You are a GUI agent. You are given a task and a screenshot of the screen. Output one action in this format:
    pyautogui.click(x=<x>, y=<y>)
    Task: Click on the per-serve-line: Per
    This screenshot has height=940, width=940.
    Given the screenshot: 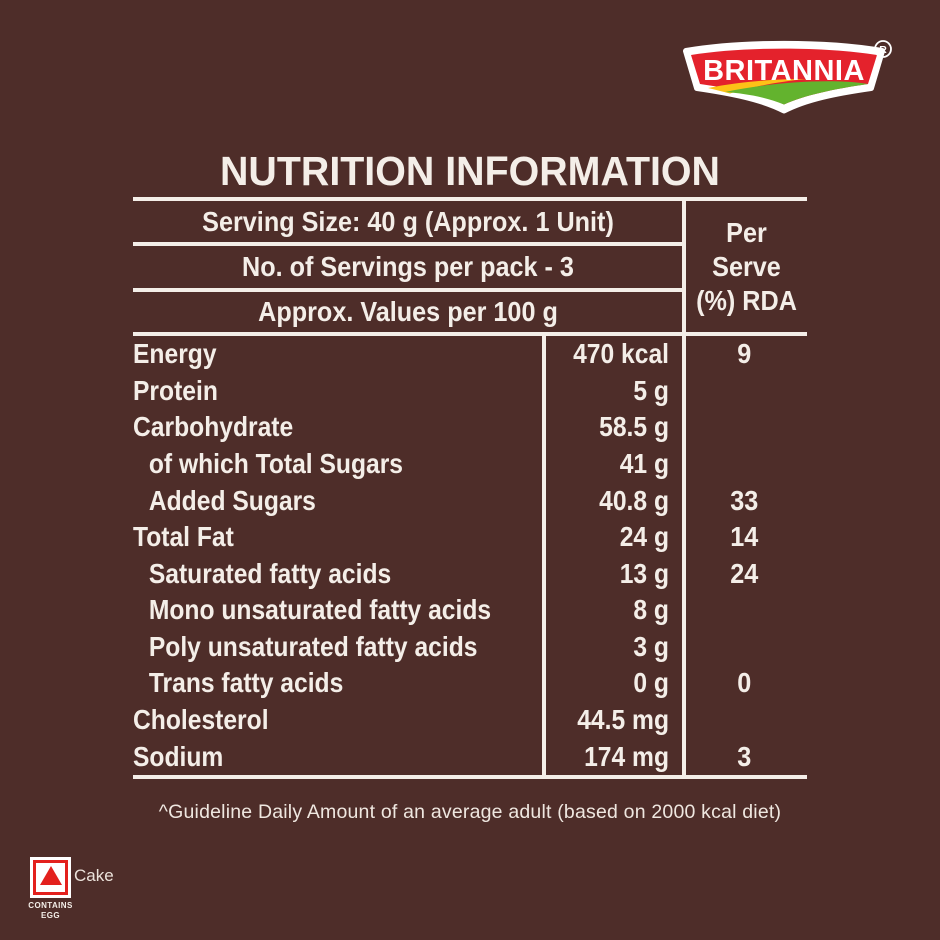 What is the action you would take?
    pyautogui.click(x=746, y=232)
    